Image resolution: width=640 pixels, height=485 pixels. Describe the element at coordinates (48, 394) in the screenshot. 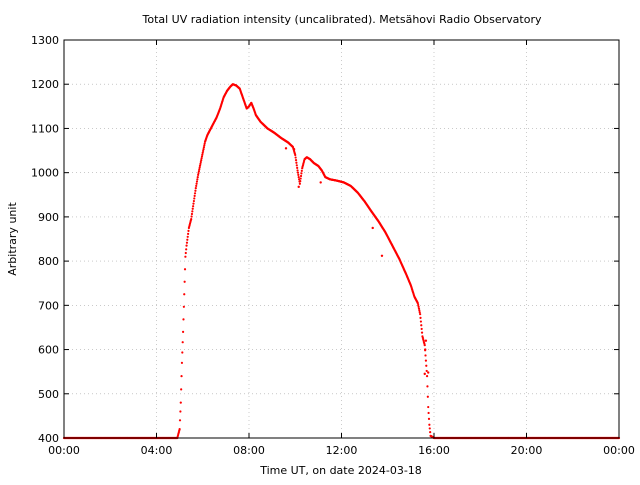

I see `y-tick-label: 500` at that location.